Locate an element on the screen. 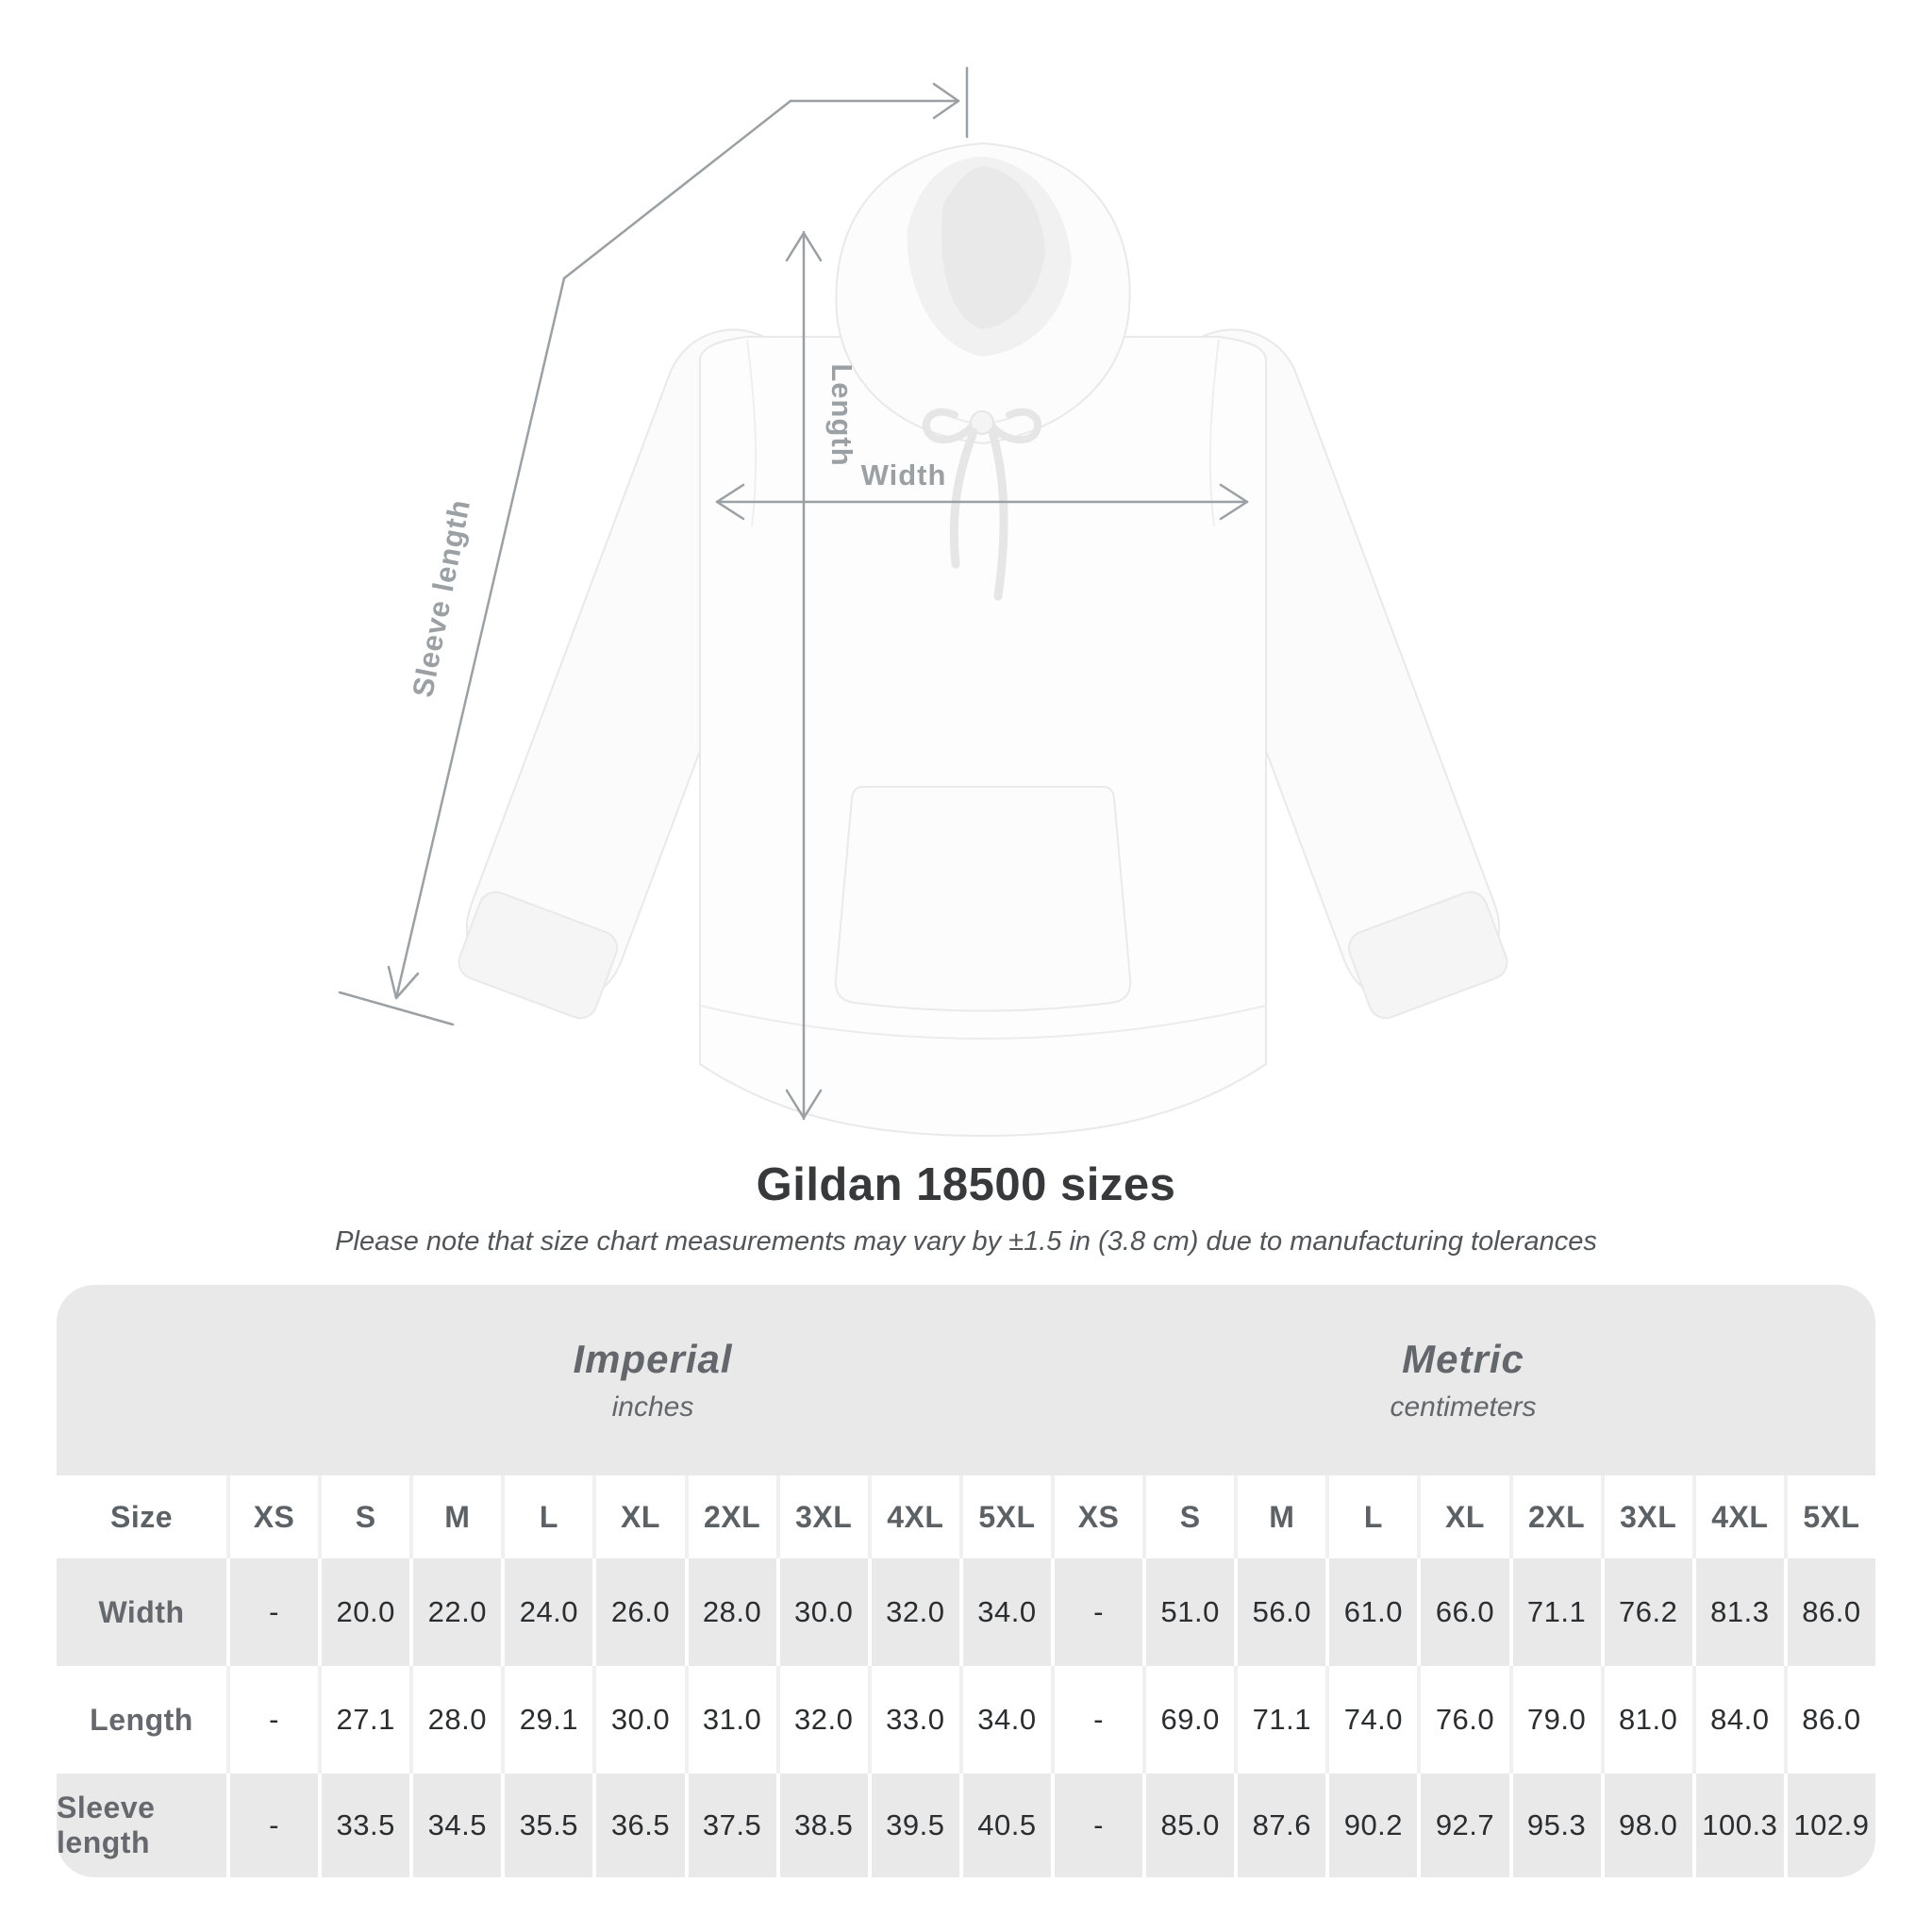  table-cell: 29.1 is located at coordinates (547, 1720).